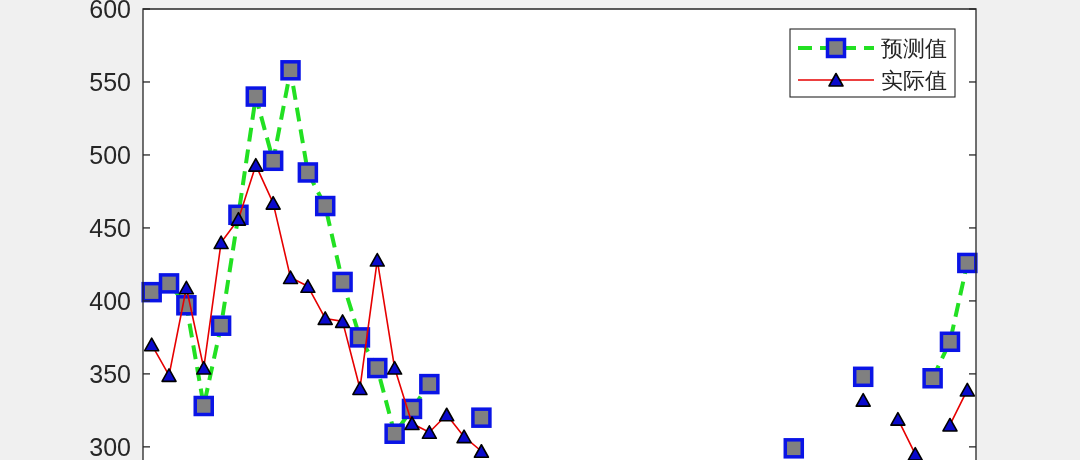 Image resolution: width=1080 pixels, height=460 pixels. Describe the element at coordinates (110, 227) in the screenshot. I see `y-tick-label: 450` at that location.